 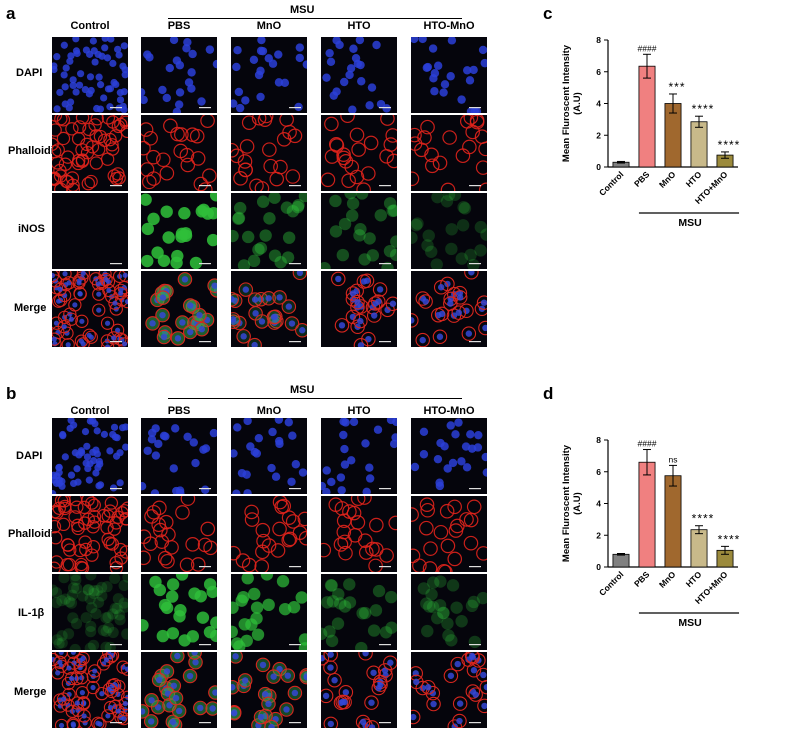 What do you see at coordinates (31, 613) in the screenshot?
I see `row-label-il1b-b: IL-1β` at bounding box center [31, 613].